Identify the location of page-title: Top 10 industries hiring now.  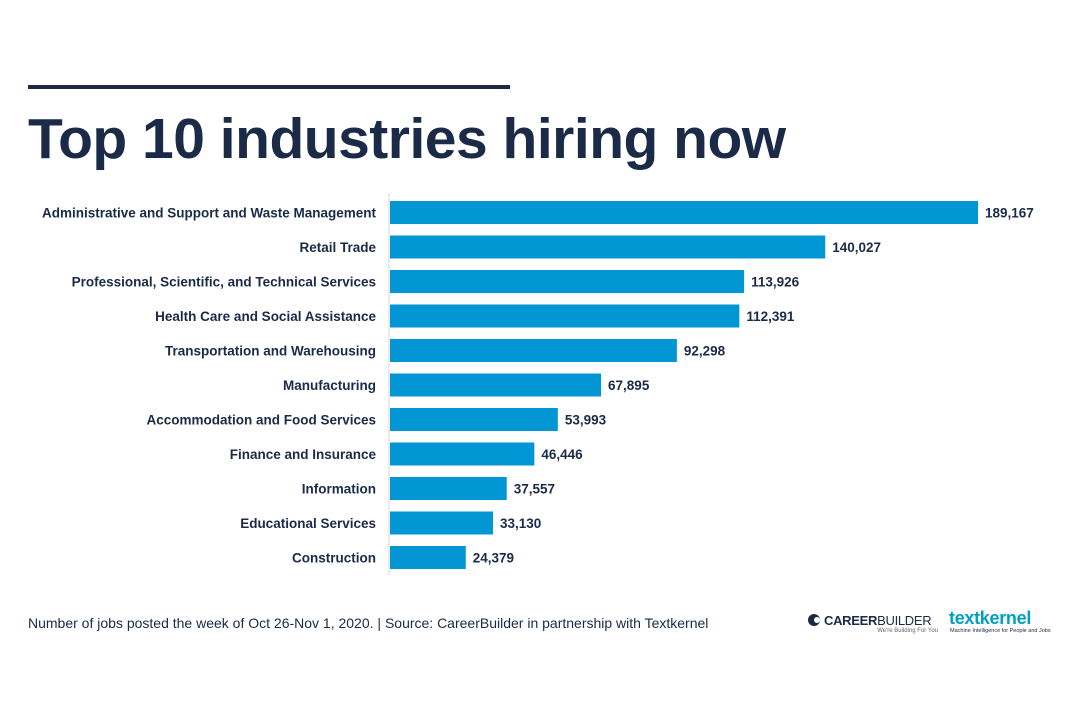
(407, 139).